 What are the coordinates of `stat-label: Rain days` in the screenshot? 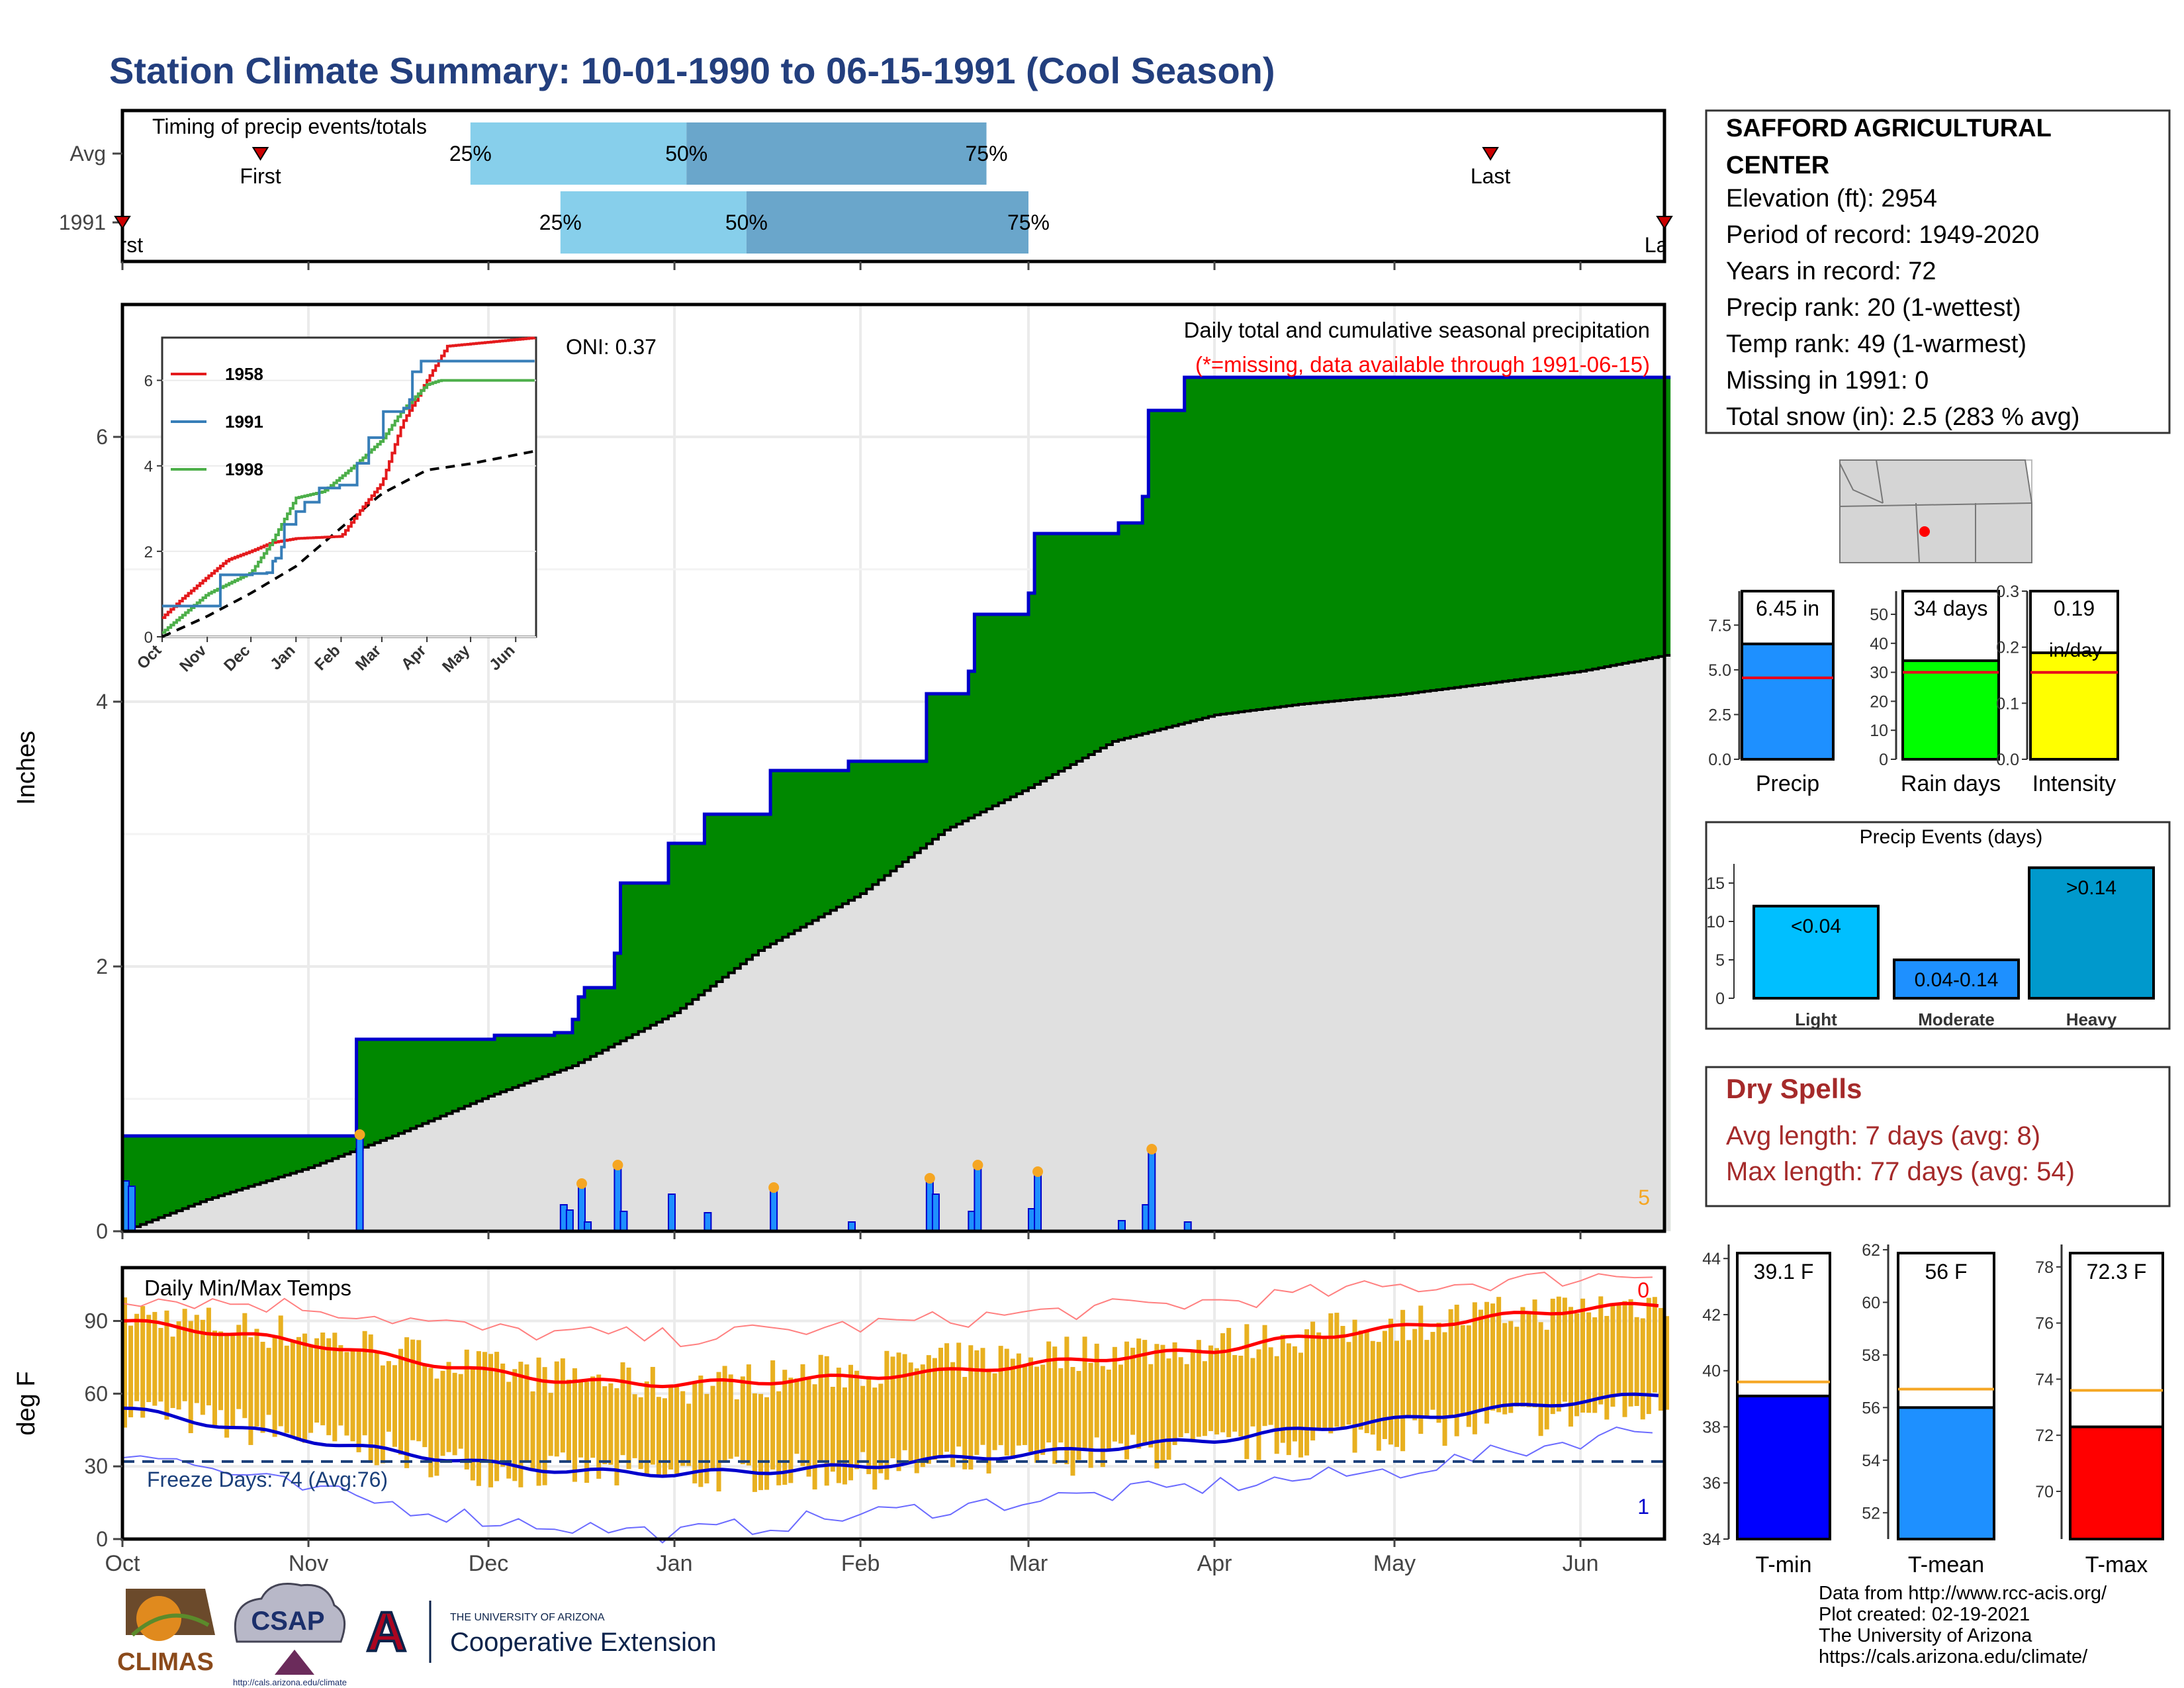 It's located at (1951, 783).